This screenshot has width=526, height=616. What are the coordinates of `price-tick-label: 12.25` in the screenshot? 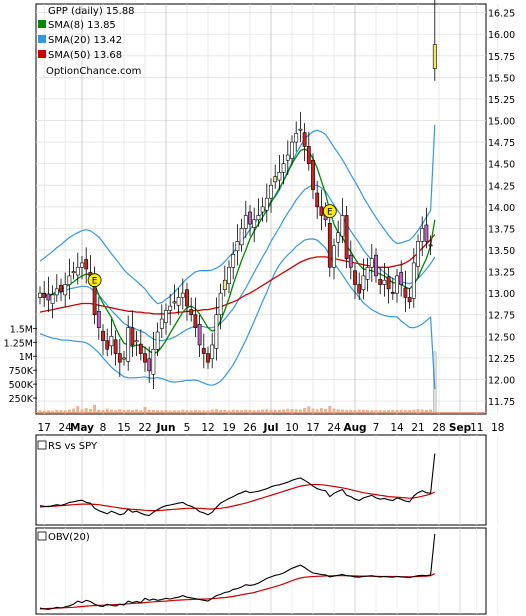 It's located at (501, 359).